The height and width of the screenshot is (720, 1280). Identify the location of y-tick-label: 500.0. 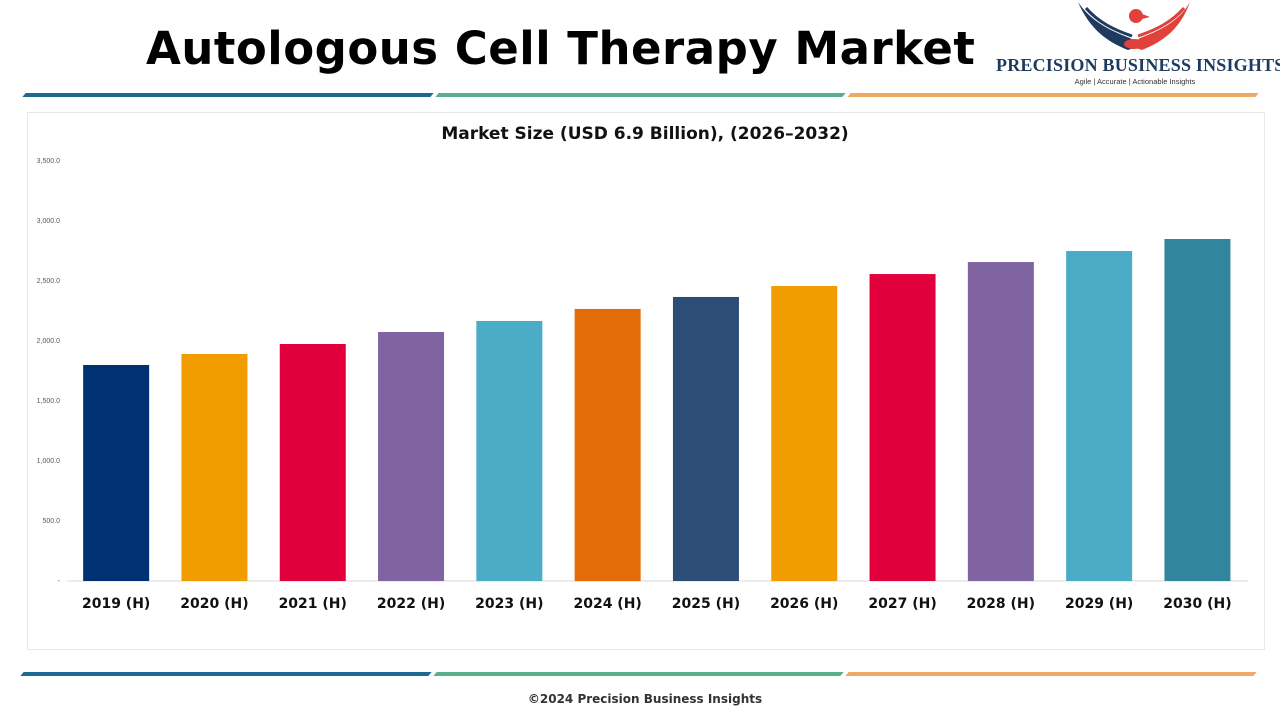
(51, 521).